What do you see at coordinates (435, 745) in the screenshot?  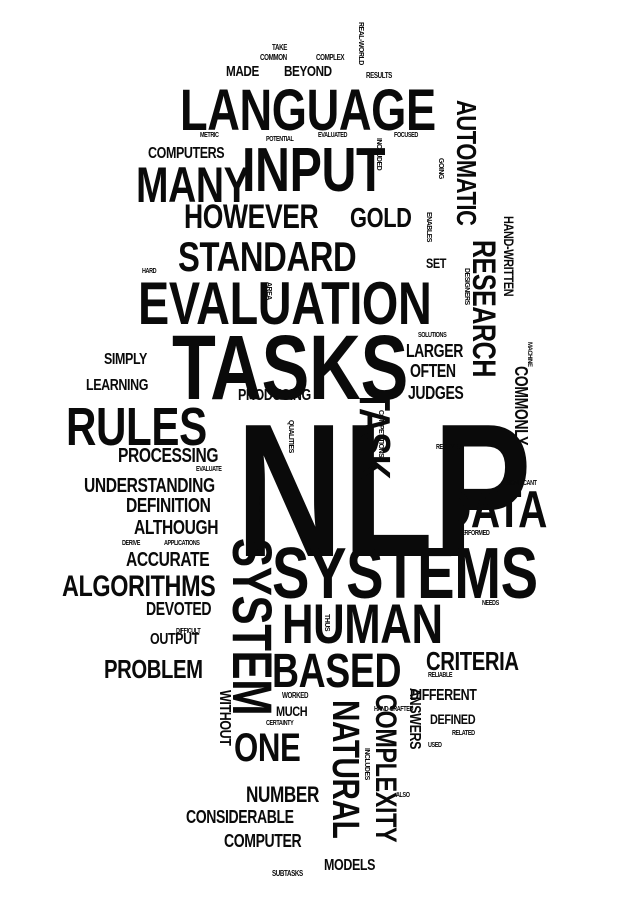 I see `word-used: USED` at bounding box center [435, 745].